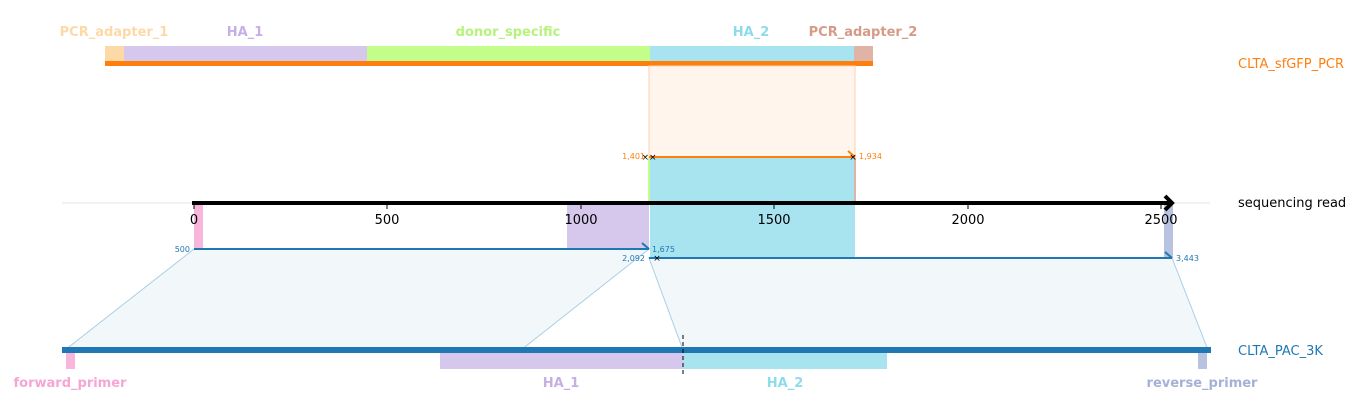 This screenshot has width=1364, height=415. What do you see at coordinates (785, 383) in the screenshot?
I see `bottom-feature-label-ha-2: HA_2` at bounding box center [785, 383].